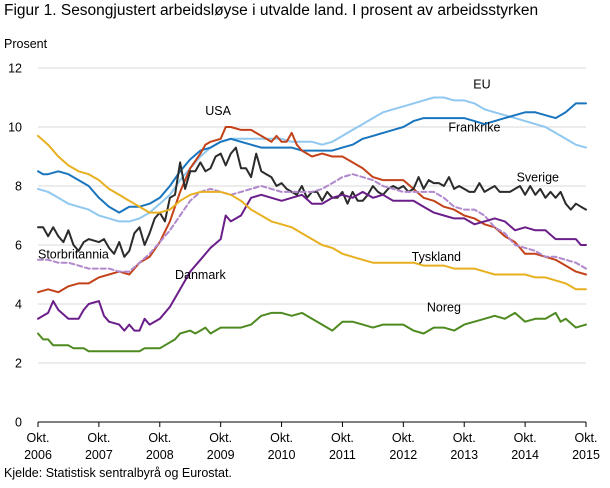  What do you see at coordinates (18, 423) in the screenshot?
I see `y-tick-label: 0` at bounding box center [18, 423].